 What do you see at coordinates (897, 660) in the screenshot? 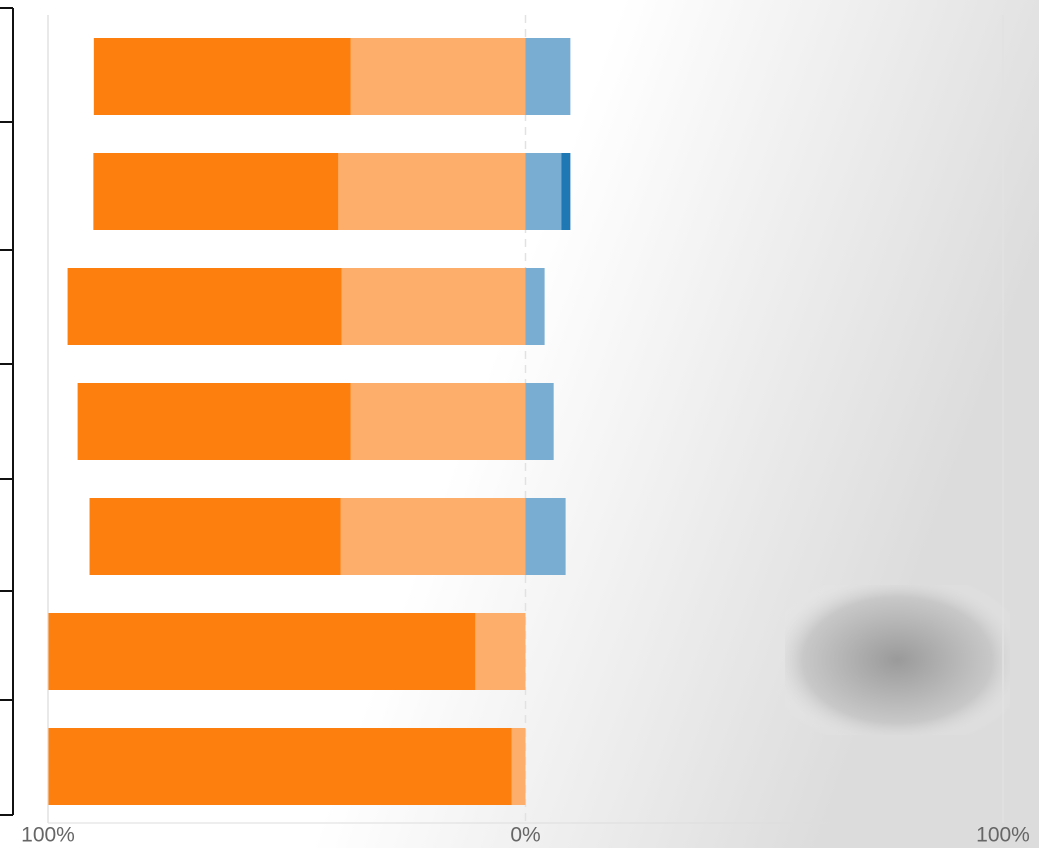
I see `photo` at bounding box center [897, 660].